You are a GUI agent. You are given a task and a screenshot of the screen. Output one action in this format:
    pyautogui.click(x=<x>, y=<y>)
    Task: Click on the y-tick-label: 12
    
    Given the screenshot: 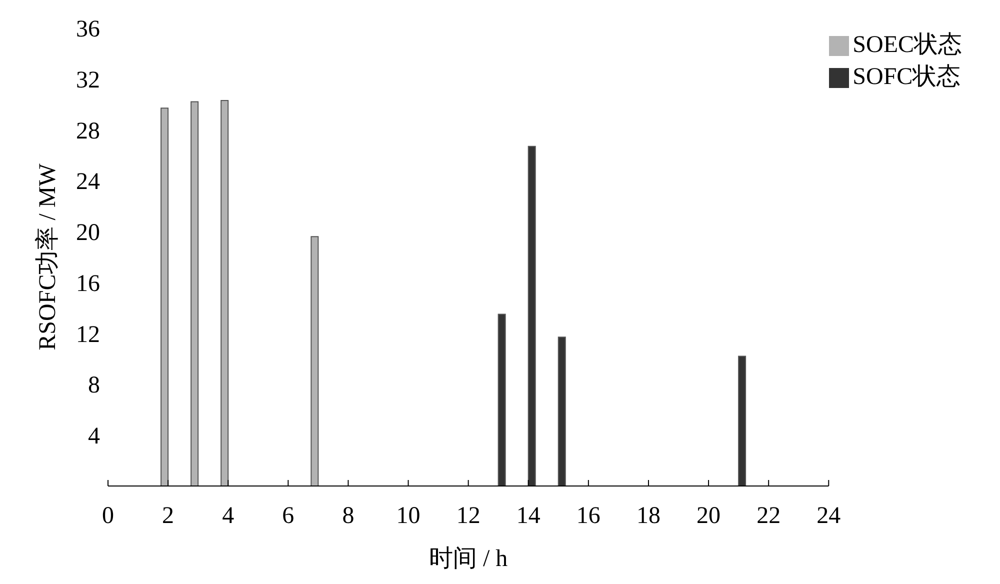 What is the action you would take?
    pyautogui.click(x=88, y=335)
    